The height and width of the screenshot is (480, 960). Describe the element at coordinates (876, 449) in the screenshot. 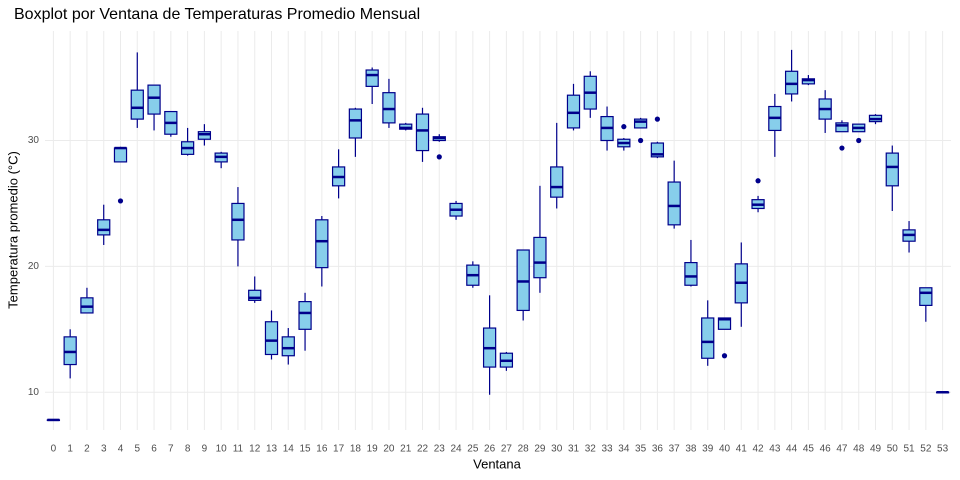

I see `x-tick-label: 49` at that location.